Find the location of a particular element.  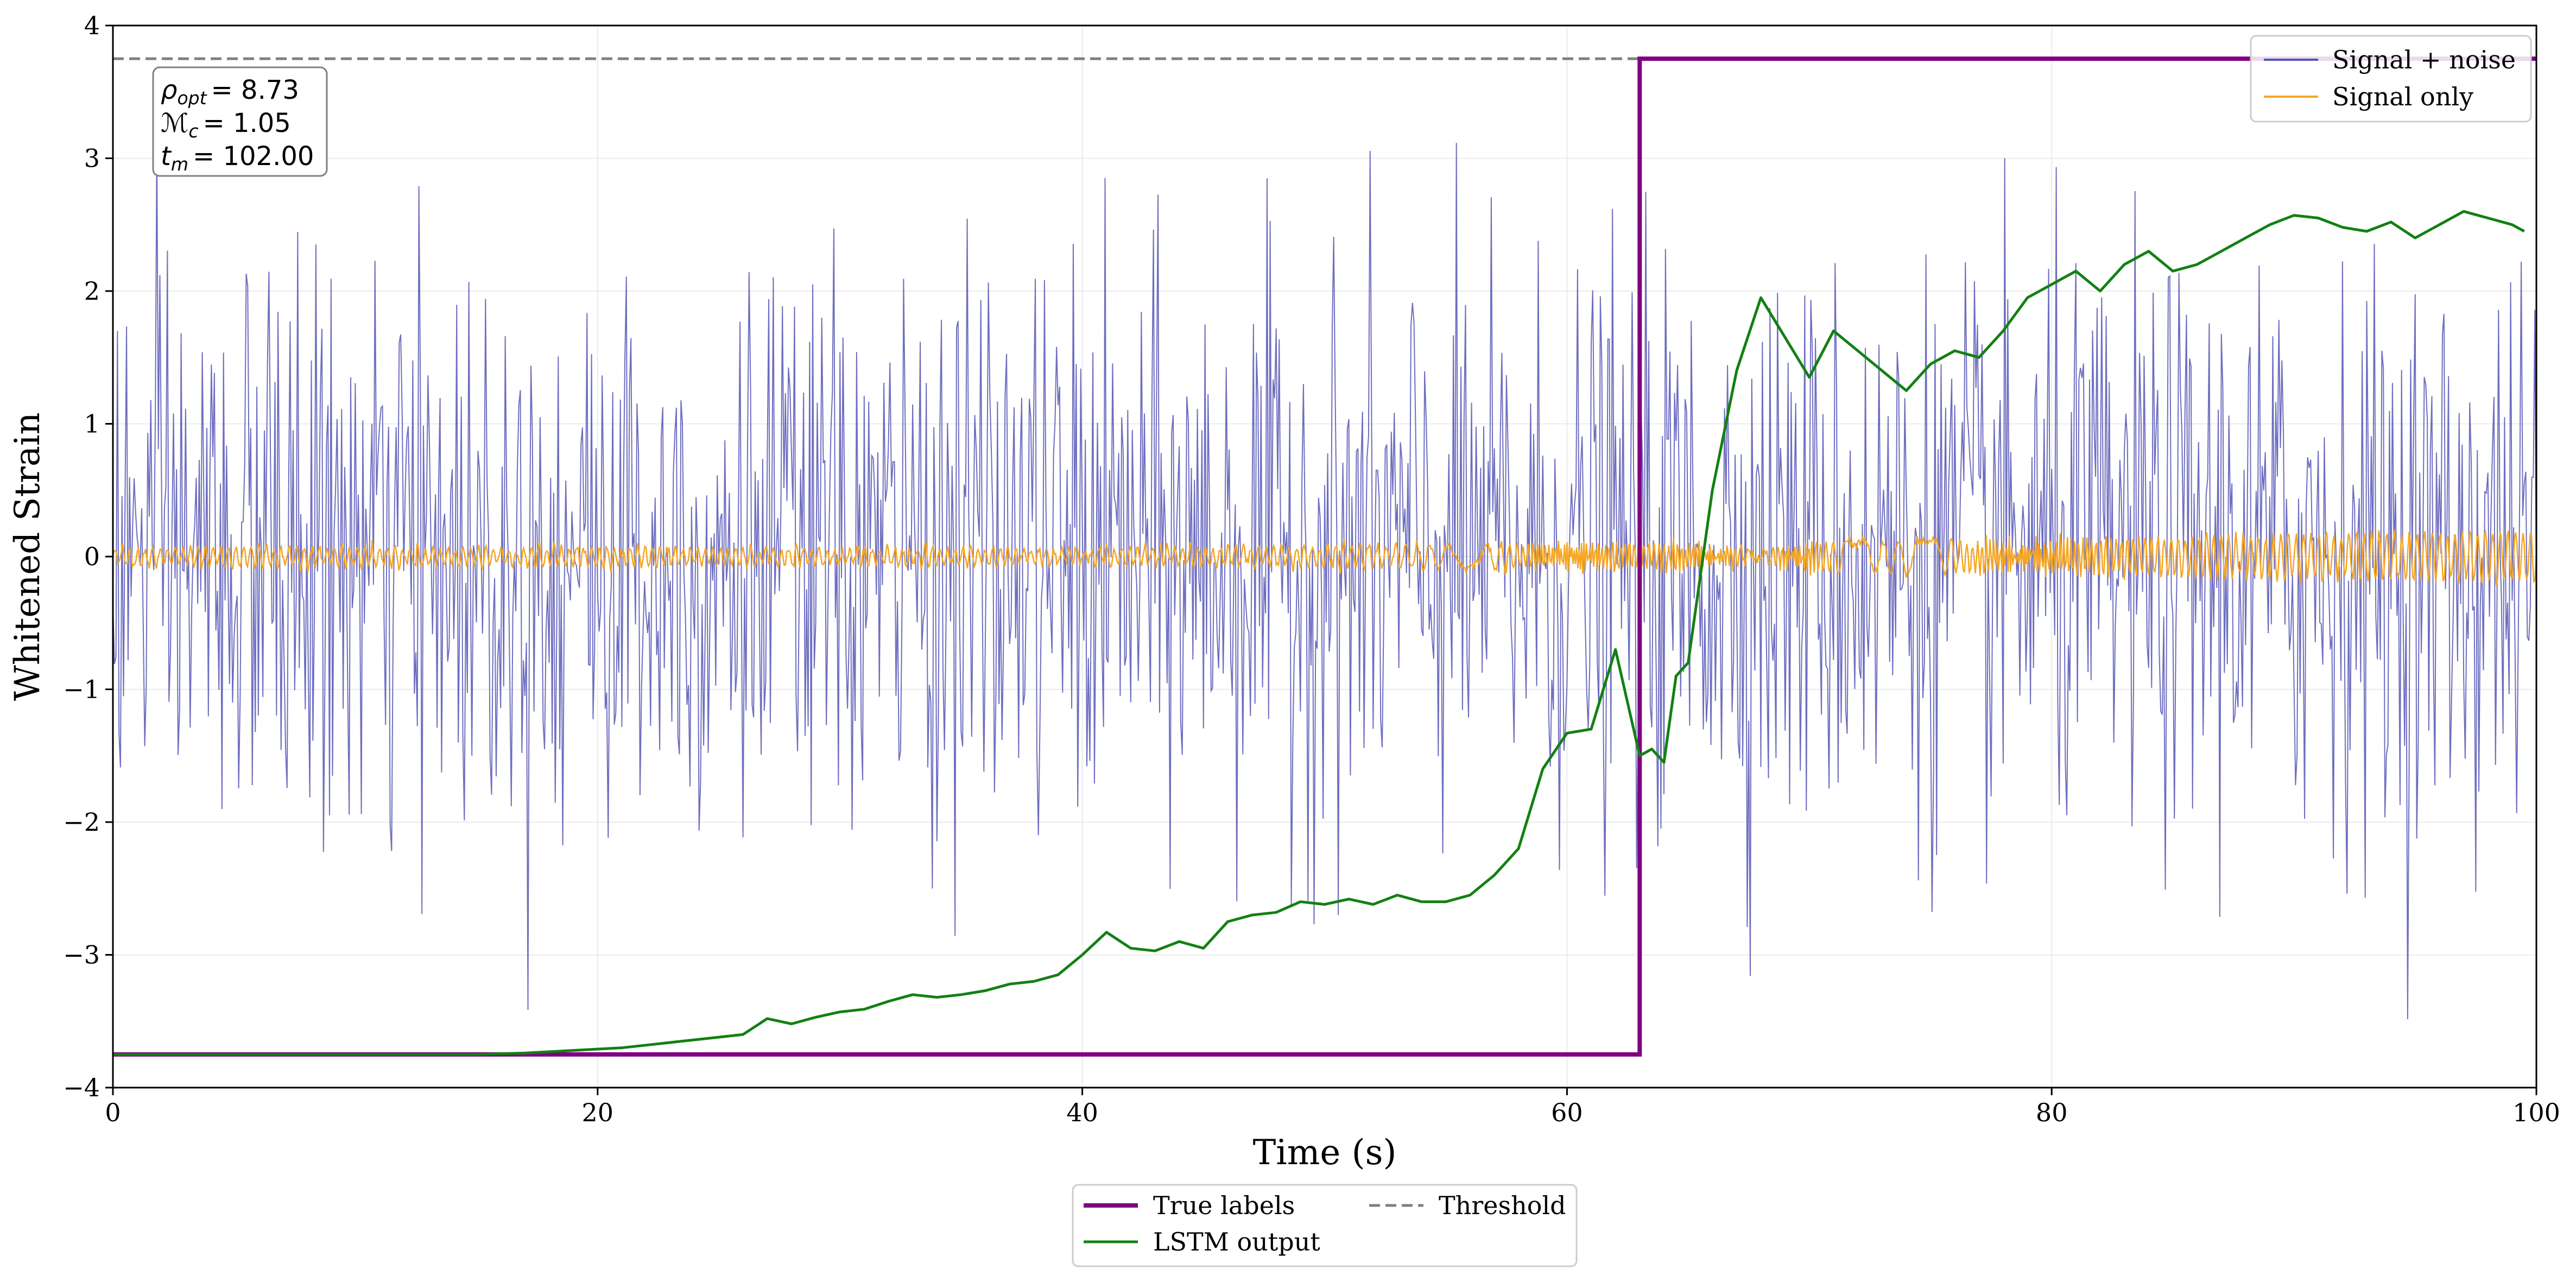

x-tick-label: 40 is located at coordinates (1082, 1112).